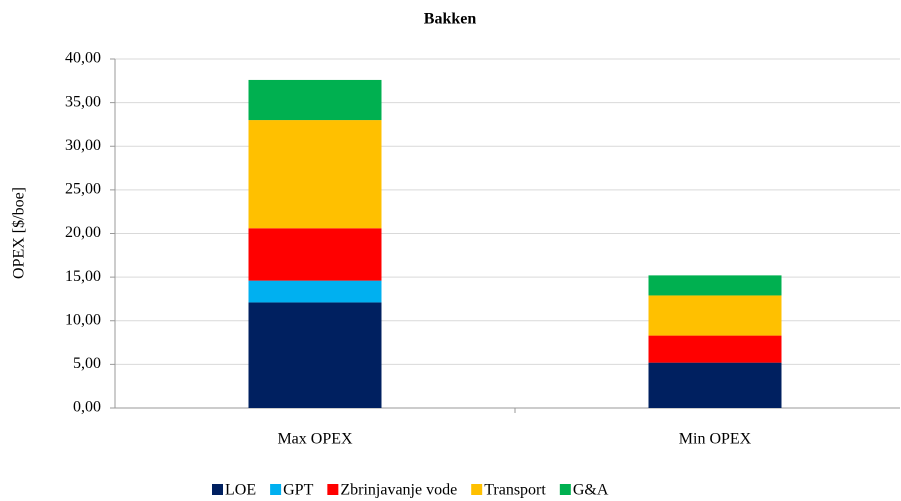 This screenshot has width=901, height=501. Describe the element at coordinates (83, 232) in the screenshot. I see `y-tick-label: 20,00` at that location.